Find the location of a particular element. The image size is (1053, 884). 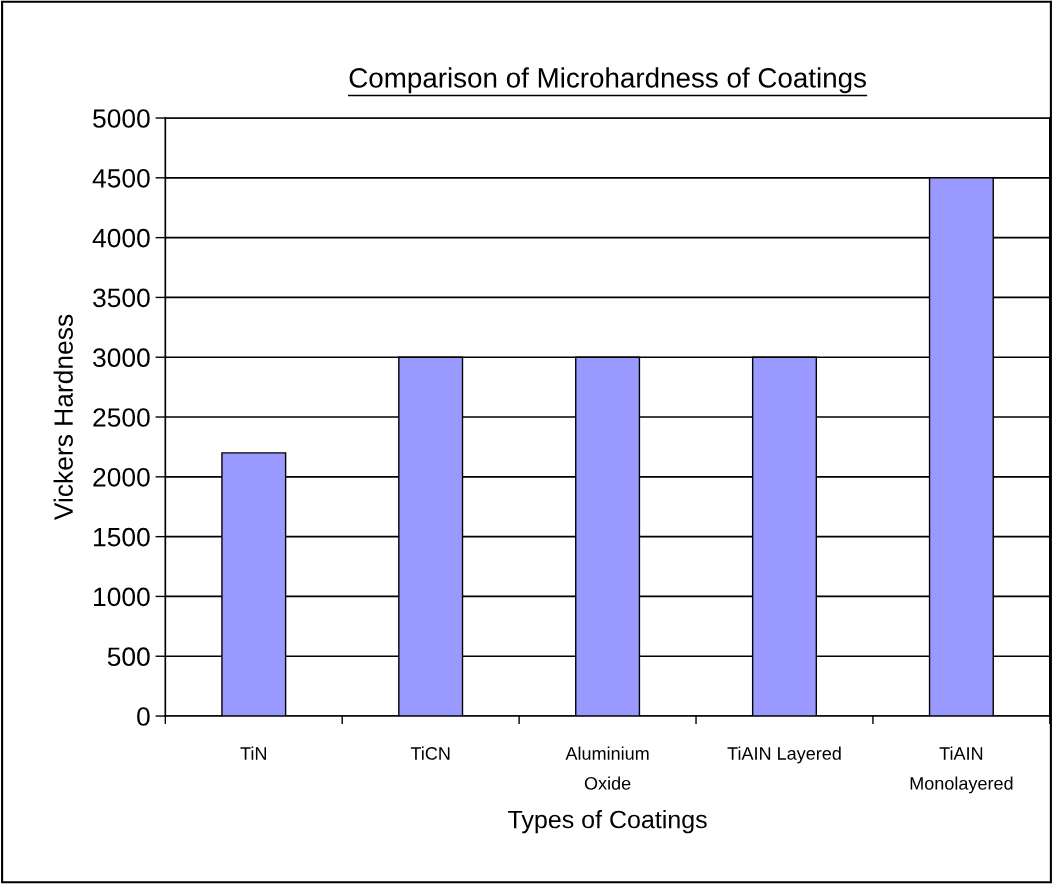

y-tick-label: 2500 is located at coordinates (121, 417).